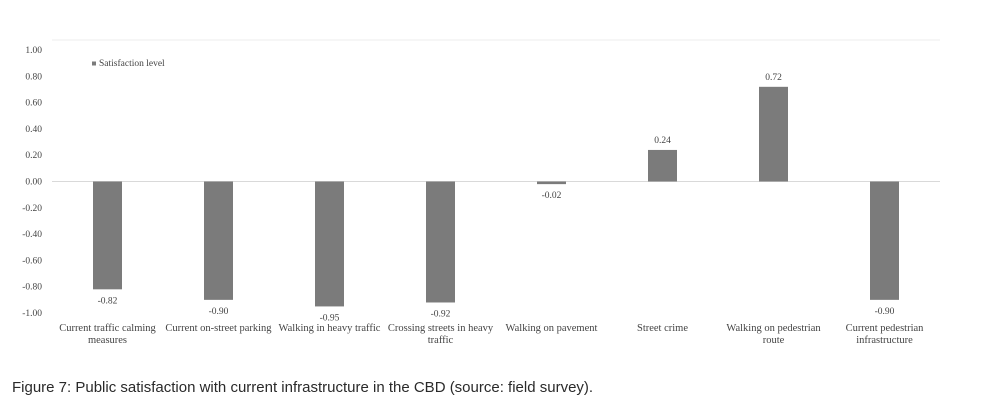 This screenshot has width=991, height=418. Describe the element at coordinates (33, 104) in the screenshot. I see `y-tick-label: 0.60` at that location.